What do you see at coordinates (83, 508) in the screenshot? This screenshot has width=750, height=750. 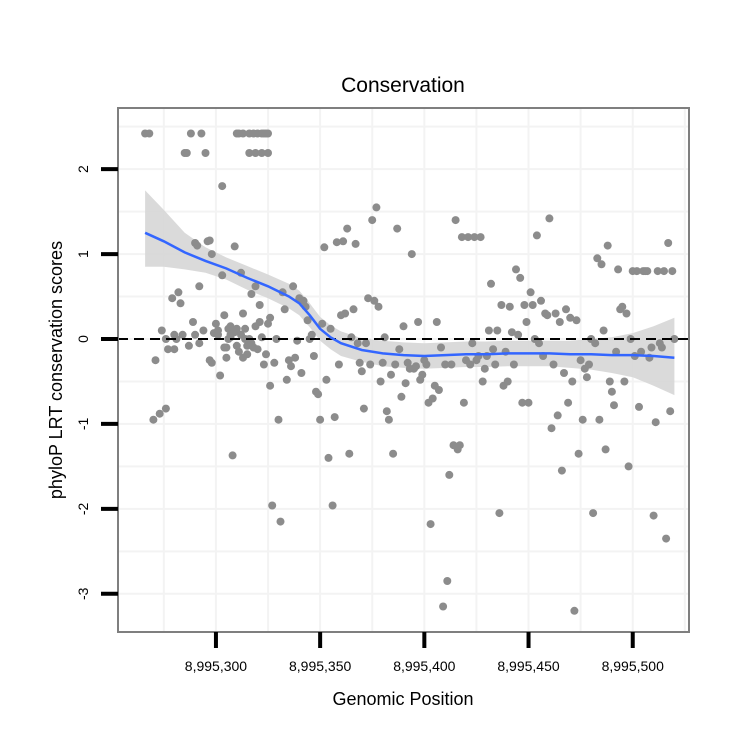 I see `y-tick-label: -2` at bounding box center [83, 508].